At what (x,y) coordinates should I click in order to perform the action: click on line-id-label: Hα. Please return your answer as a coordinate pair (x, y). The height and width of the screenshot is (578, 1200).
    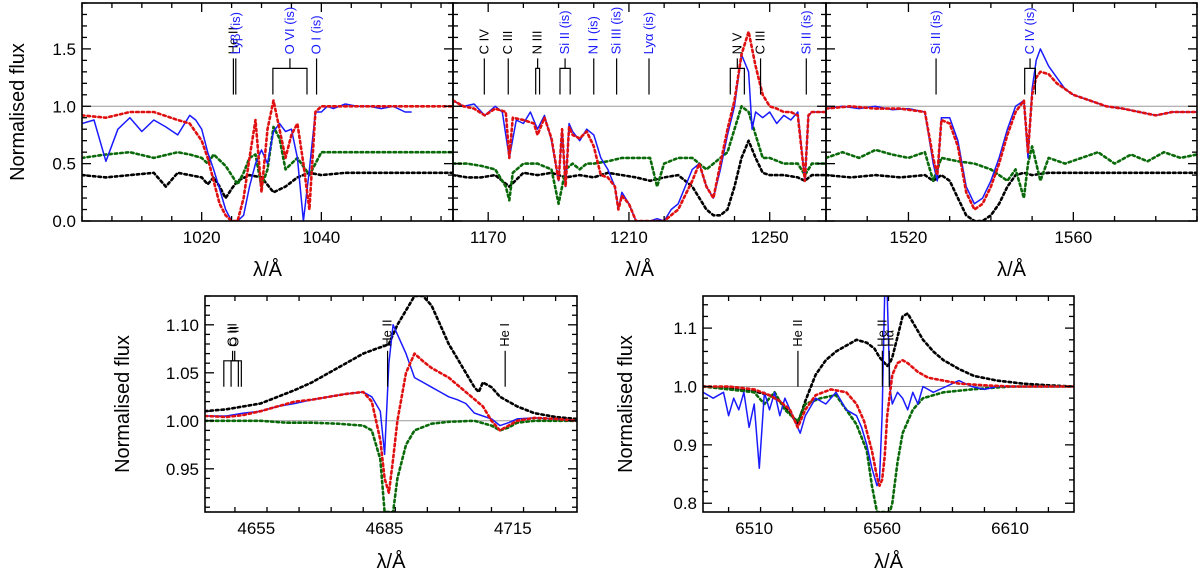
    Looking at the image, I should click on (888, 337).